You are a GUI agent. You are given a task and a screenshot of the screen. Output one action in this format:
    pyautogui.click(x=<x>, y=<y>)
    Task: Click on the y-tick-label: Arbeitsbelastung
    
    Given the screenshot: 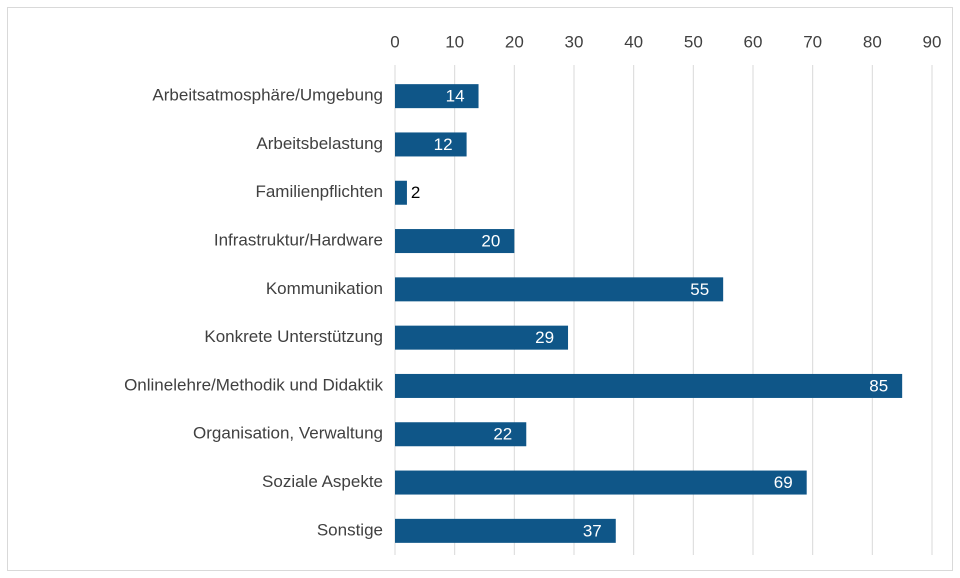 What is the action you would take?
    pyautogui.click(x=319, y=143)
    